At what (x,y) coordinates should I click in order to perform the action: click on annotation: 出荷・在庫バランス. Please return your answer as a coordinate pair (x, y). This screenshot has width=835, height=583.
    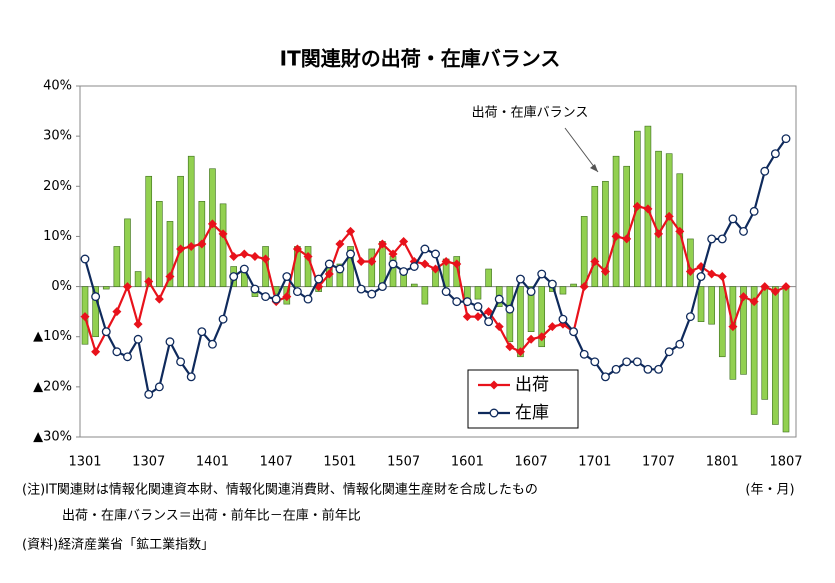
    Looking at the image, I should click on (530, 113).